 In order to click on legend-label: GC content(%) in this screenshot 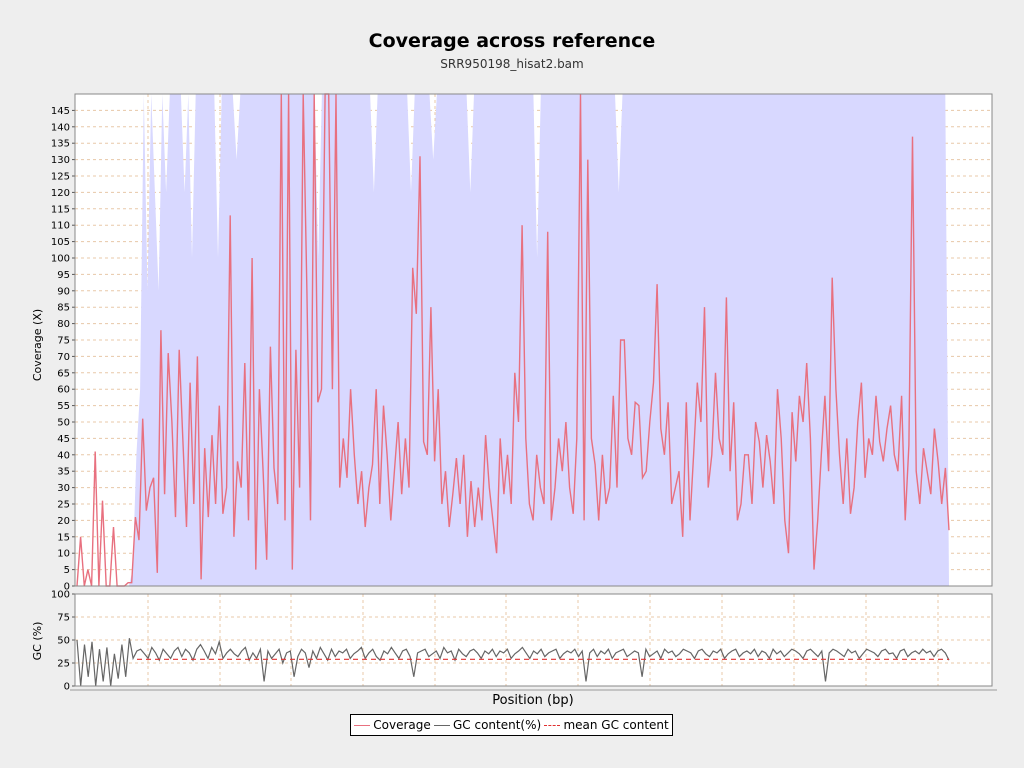, I will do `click(497, 725)`.